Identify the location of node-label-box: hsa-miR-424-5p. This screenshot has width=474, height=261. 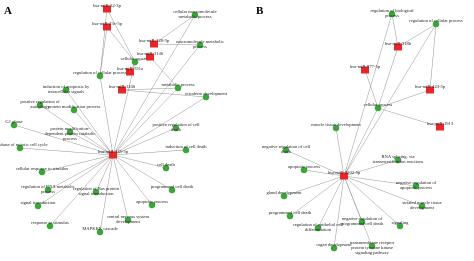
(430, 87).